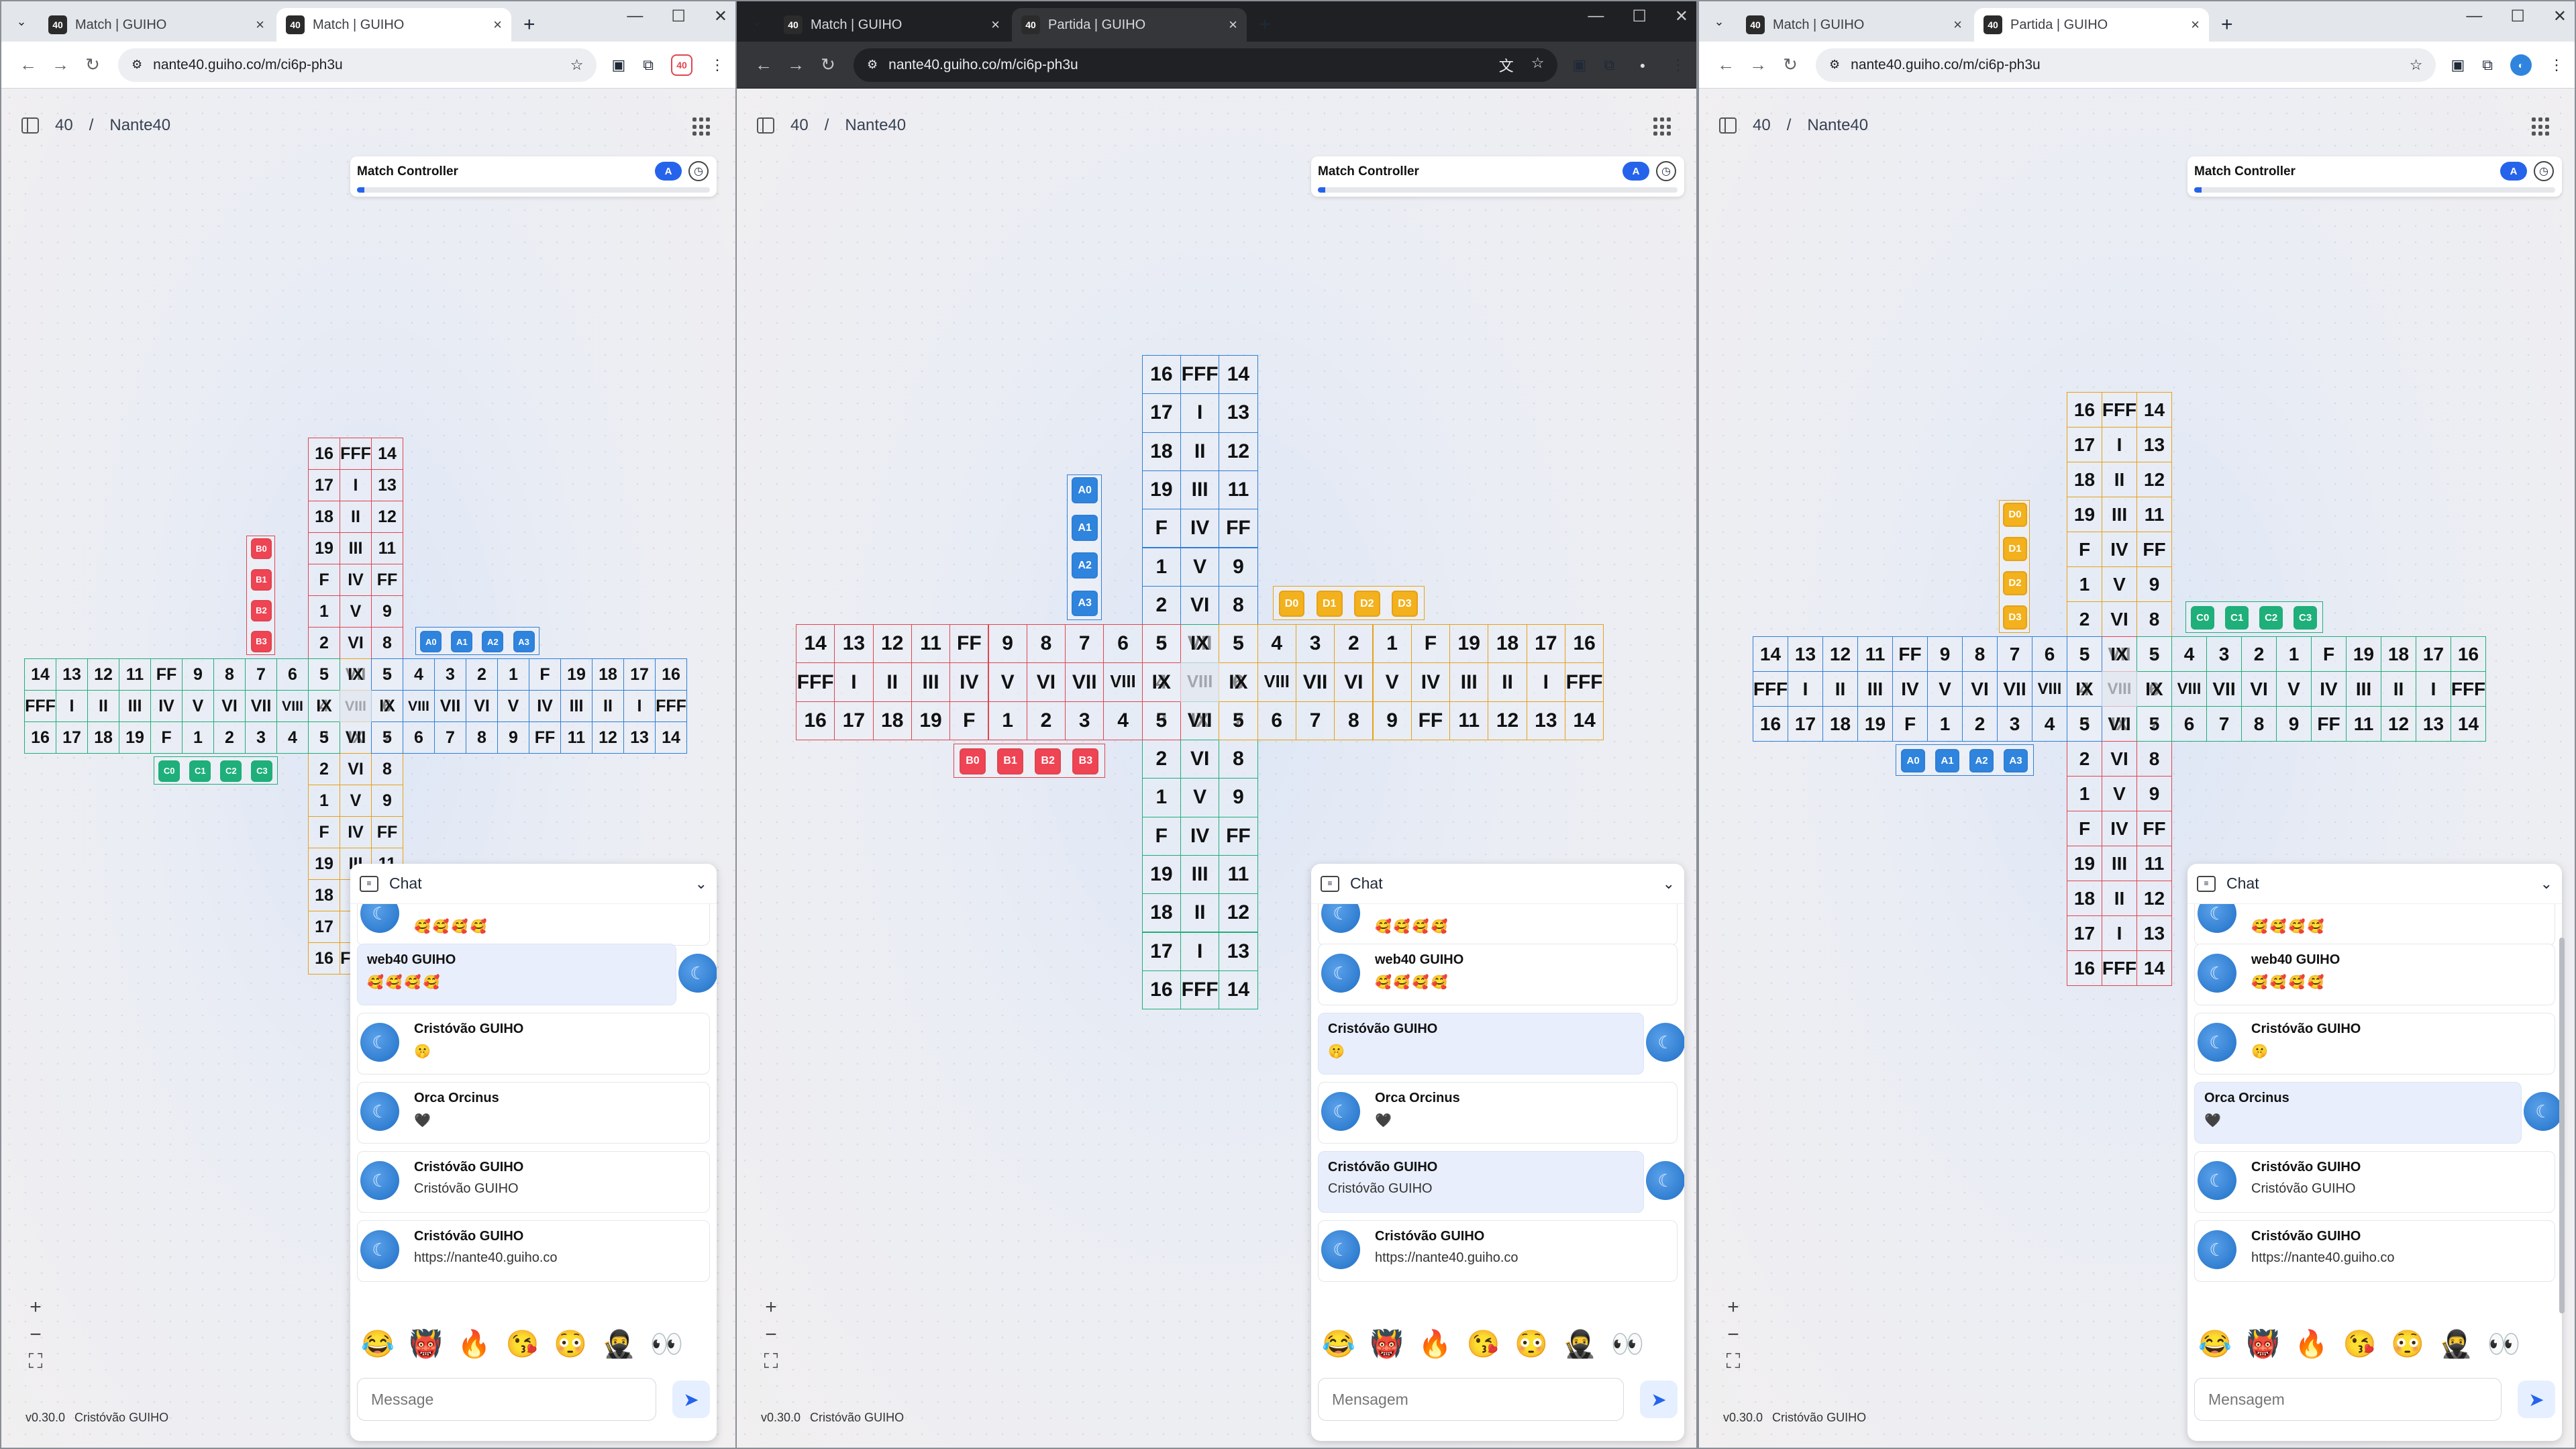  What do you see at coordinates (292, 737) in the screenshot?
I see `board-cell-left: 4` at bounding box center [292, 737].